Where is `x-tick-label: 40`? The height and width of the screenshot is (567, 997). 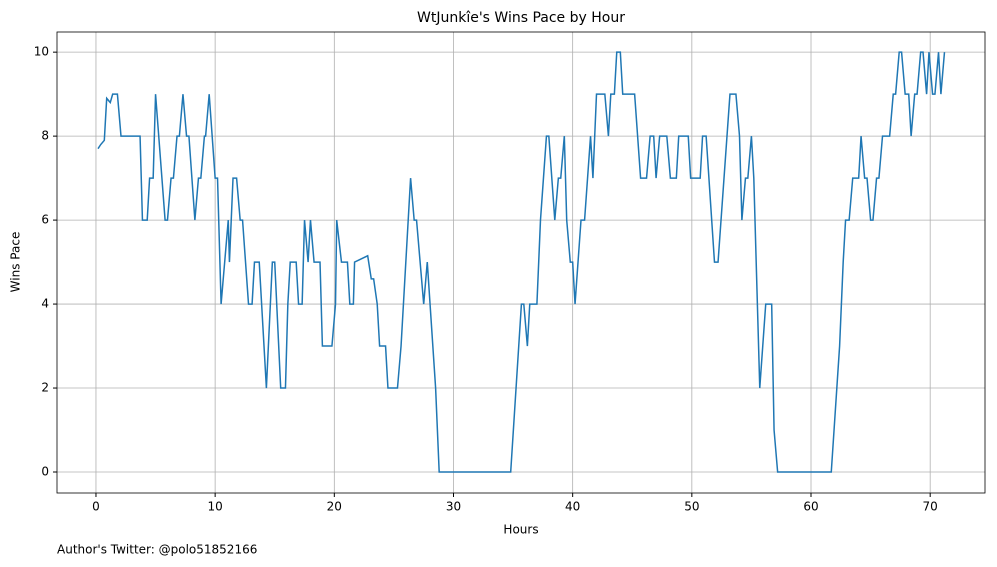 x-tick-label: 40 is located at coordinates (572, 507).